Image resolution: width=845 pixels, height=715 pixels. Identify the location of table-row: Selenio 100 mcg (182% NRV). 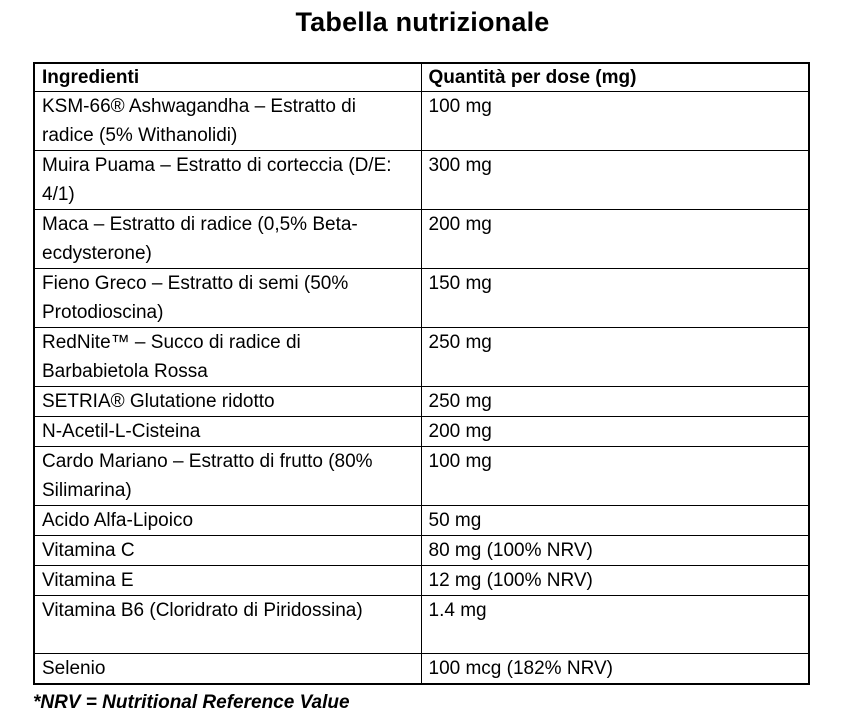
(421, 669).